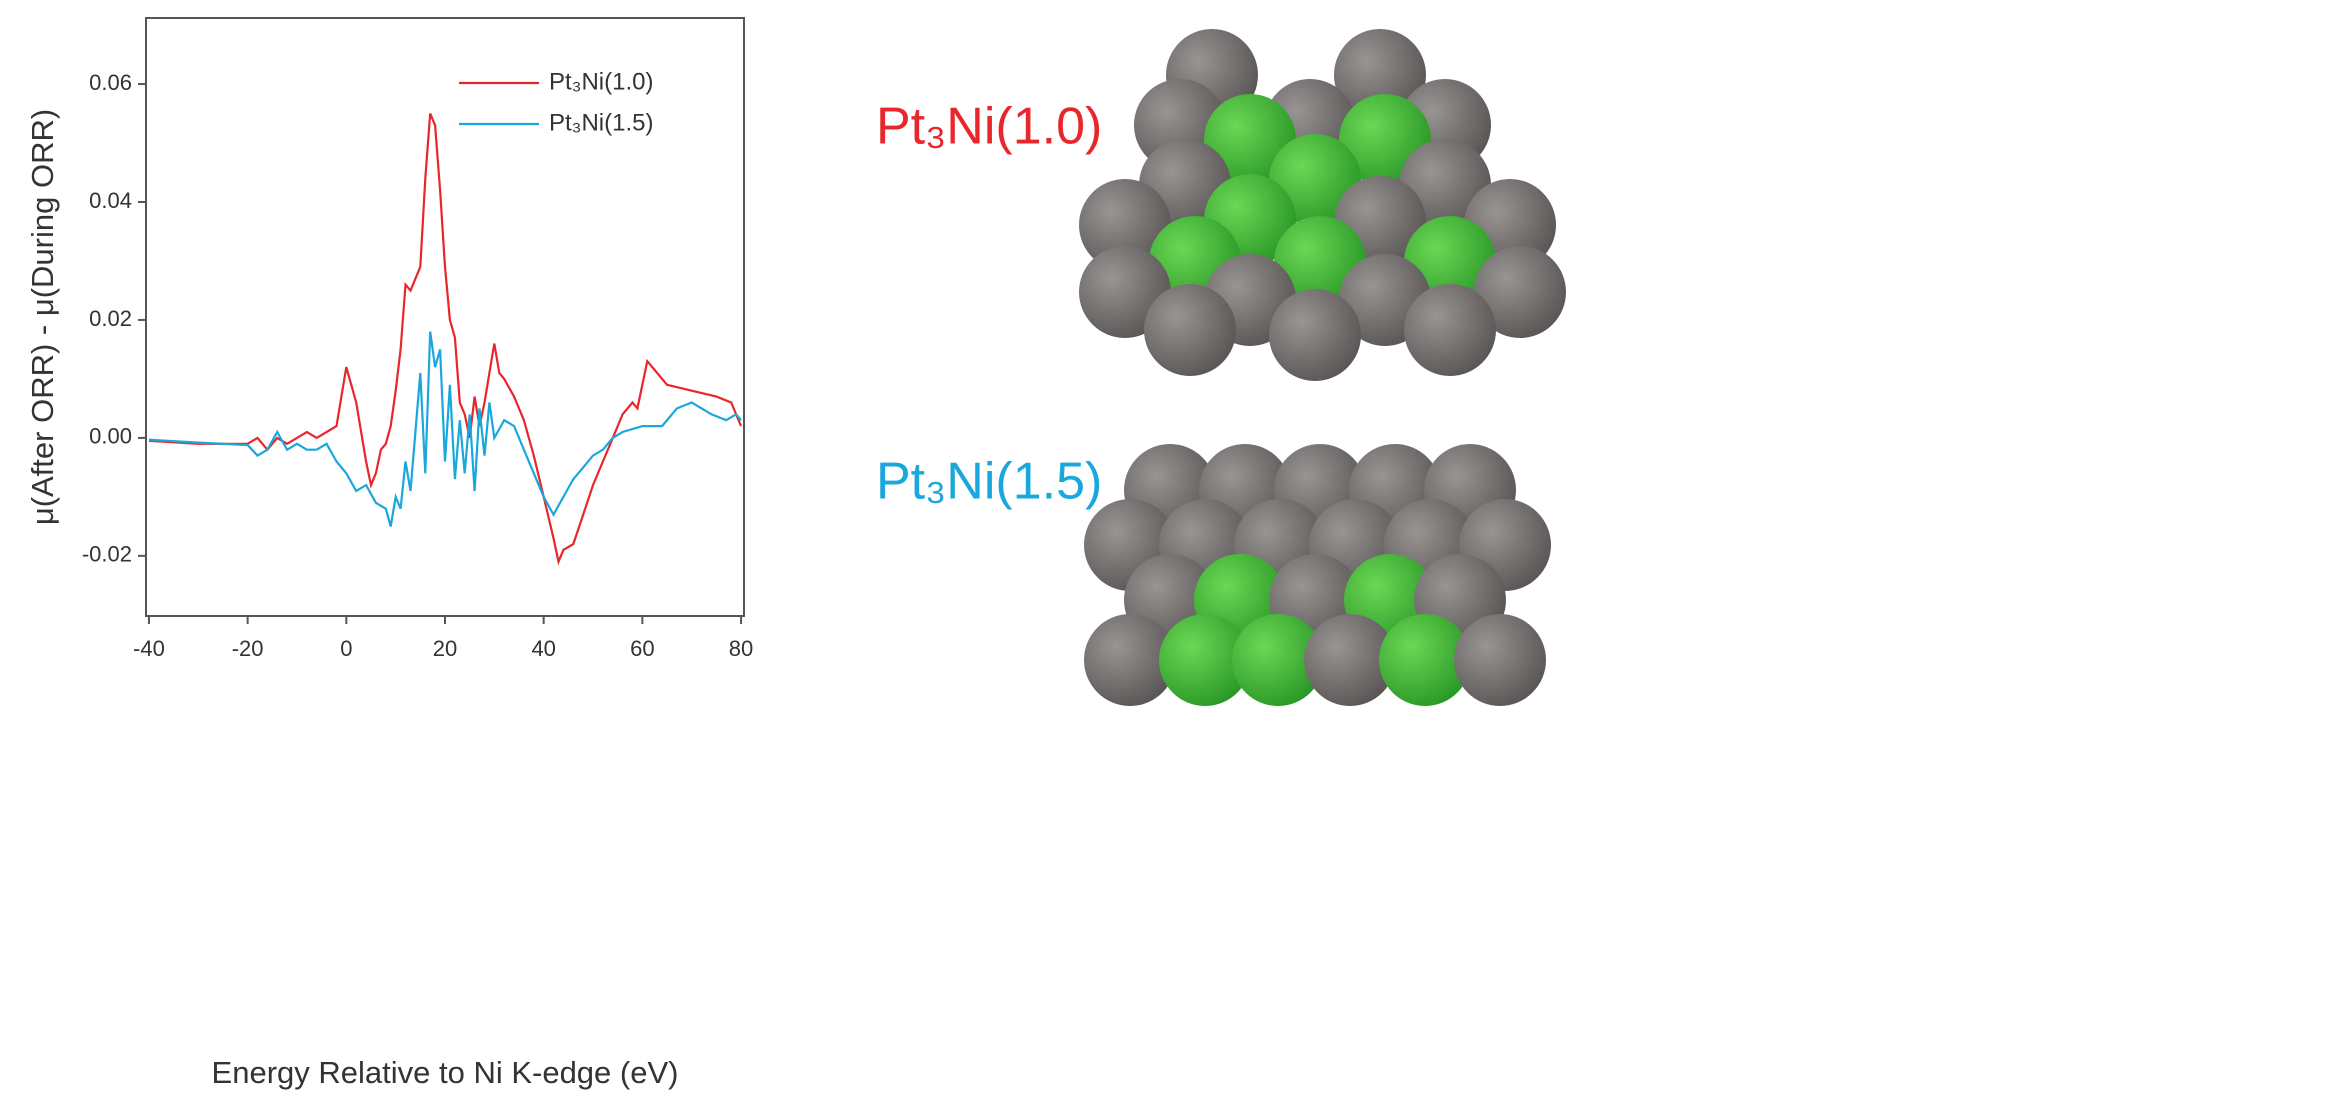 The height and width of the screenshot is (1099, 2331). Describe the element at coordinates (149, 648) in the screenshot. I see `x-tick-label: -40` at that location.